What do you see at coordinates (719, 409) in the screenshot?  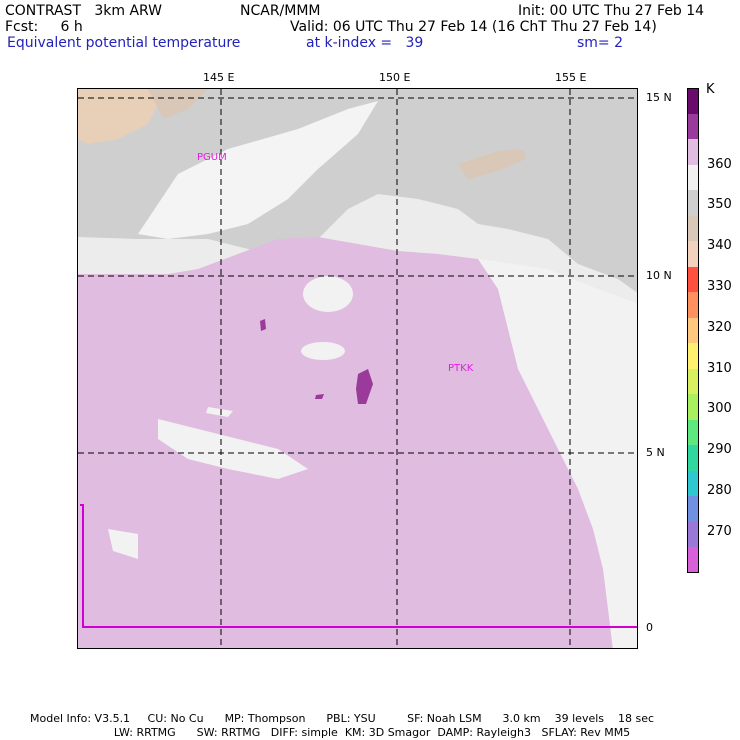 I see `colorbar-label: 300` at bounding box center [719, 409].